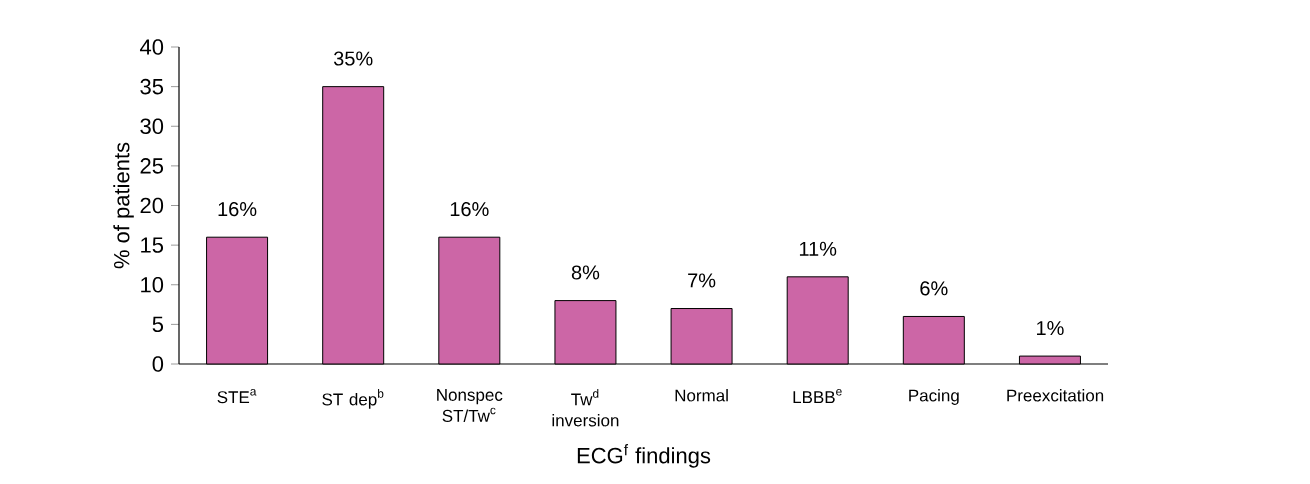 Image resolution: width=1310 pixels, height=484 pixels. Describe the element at coordinates (237, 396) in the screenshot. I see `x-tick-label: STE$^{a}$` at that location.